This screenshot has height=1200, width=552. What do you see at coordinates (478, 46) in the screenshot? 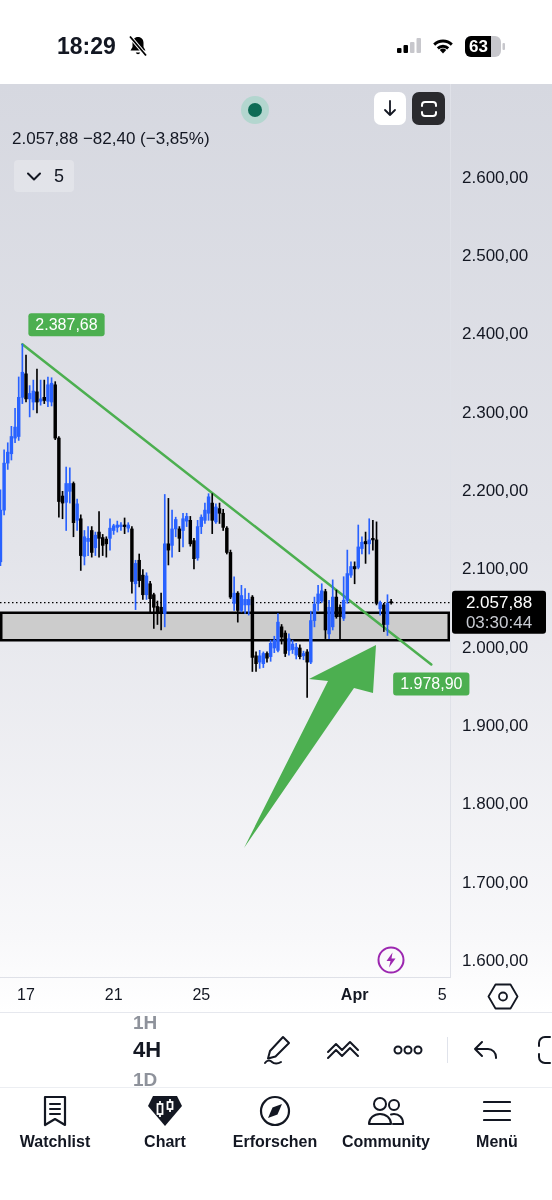
I see `text: 63` at bounding box center [478, 46].